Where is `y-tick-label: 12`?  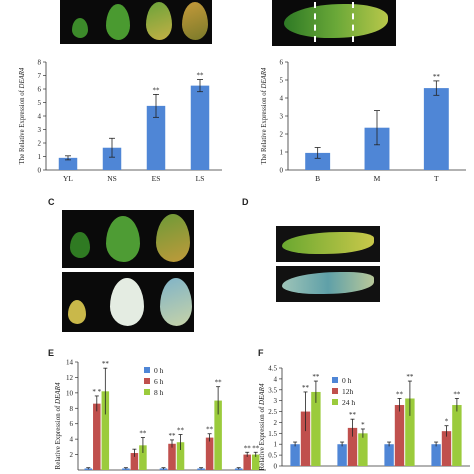
y-tick-label: 12 is located at coordinates (70, 378).